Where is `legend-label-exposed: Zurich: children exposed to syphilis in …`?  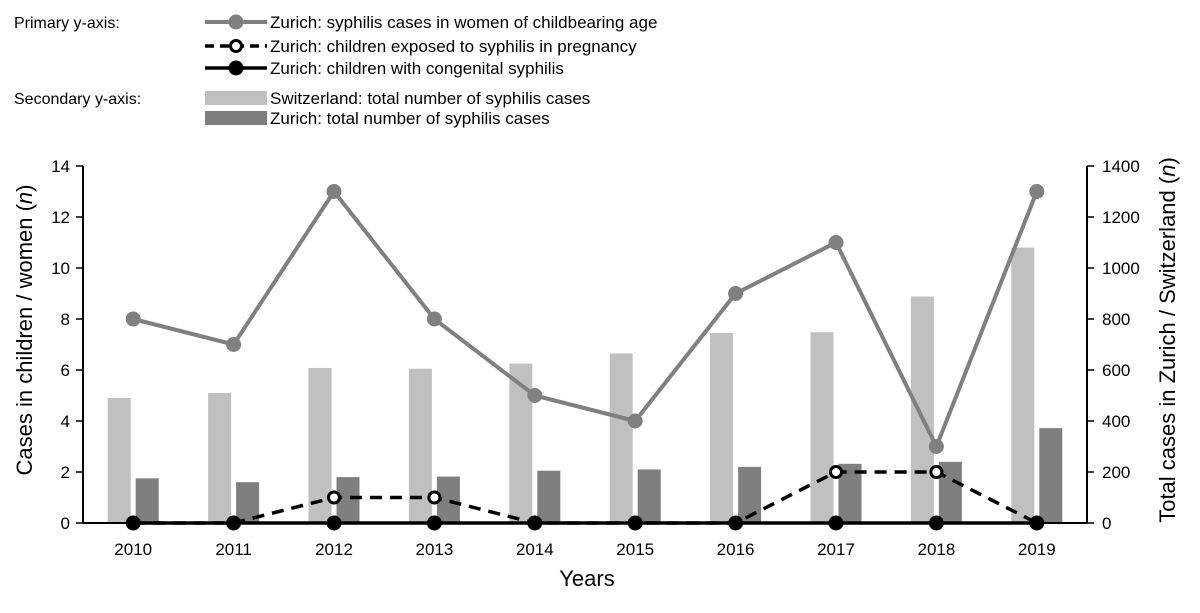
legend-label-exposed: Zurich: children exposed to syphilis in … is located at coordinates (453, 46).